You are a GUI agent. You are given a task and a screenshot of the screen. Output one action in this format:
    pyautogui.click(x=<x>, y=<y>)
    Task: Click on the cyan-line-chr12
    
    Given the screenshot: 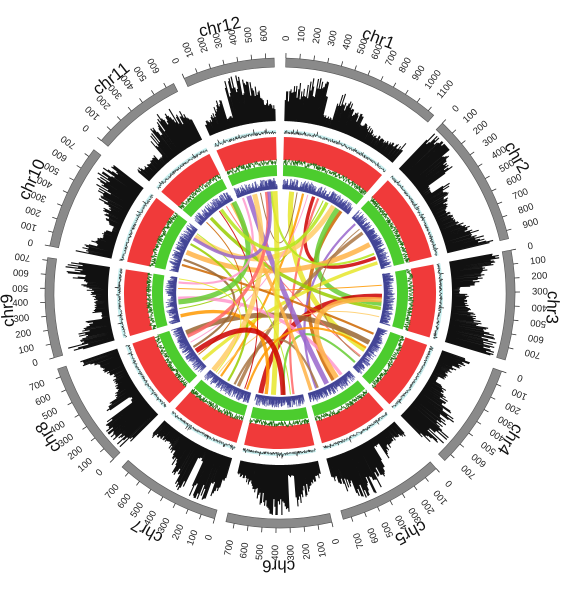 What is the action you would take?
    pyautogui.click(x=245, y=138)
    